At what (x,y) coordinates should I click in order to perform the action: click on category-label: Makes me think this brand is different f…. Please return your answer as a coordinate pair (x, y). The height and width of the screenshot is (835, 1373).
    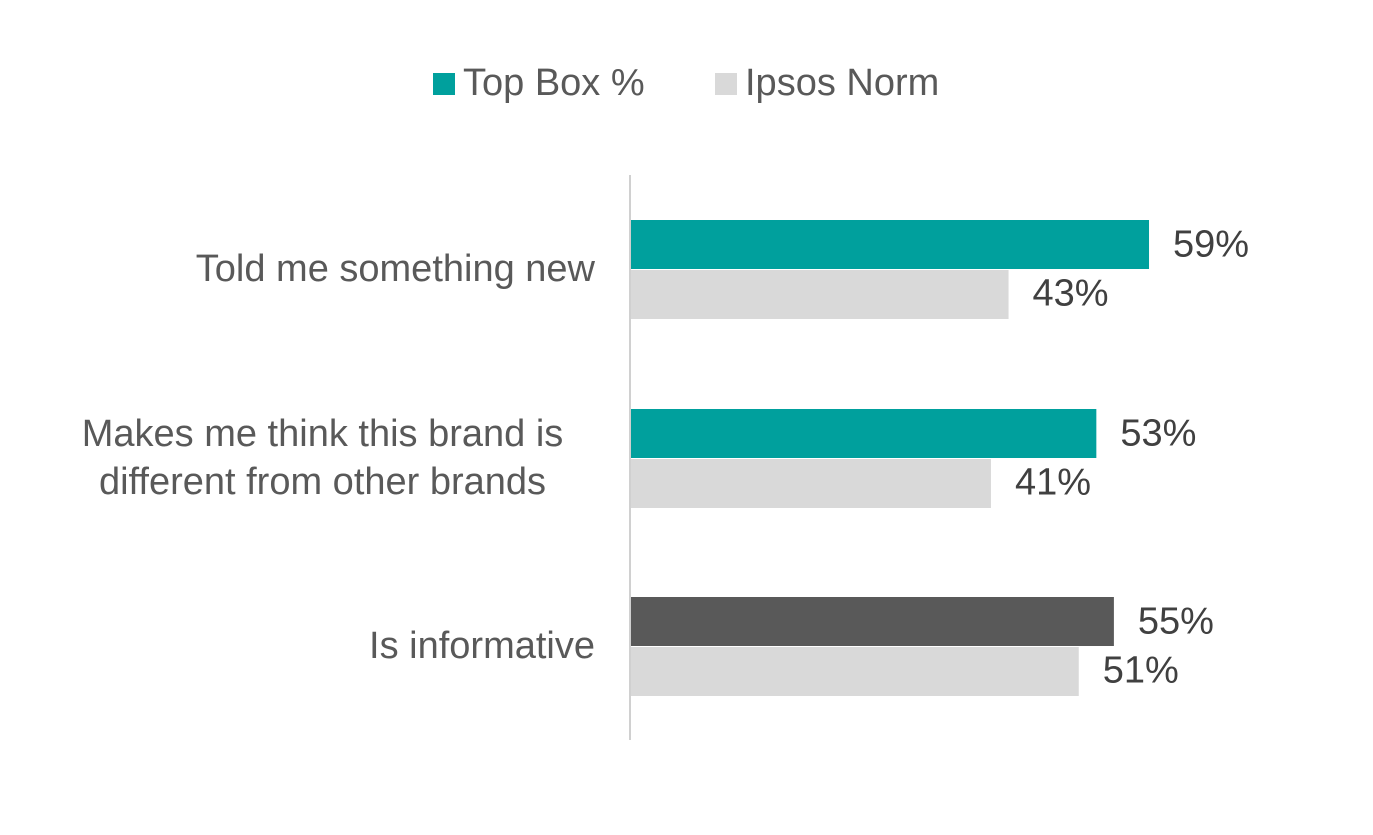
    Looking at the image, I should click on (322, 458).